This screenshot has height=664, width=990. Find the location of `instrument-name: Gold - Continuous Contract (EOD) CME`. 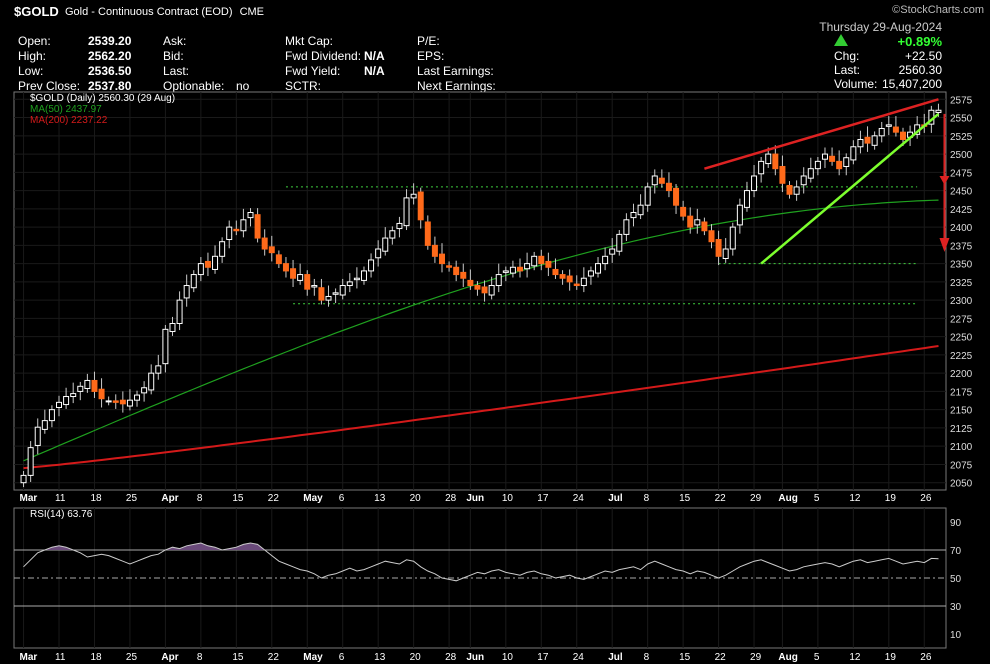

instrument-name: Gold - Continuous Contract (EOD) CME is located at coordinates (164, 12).